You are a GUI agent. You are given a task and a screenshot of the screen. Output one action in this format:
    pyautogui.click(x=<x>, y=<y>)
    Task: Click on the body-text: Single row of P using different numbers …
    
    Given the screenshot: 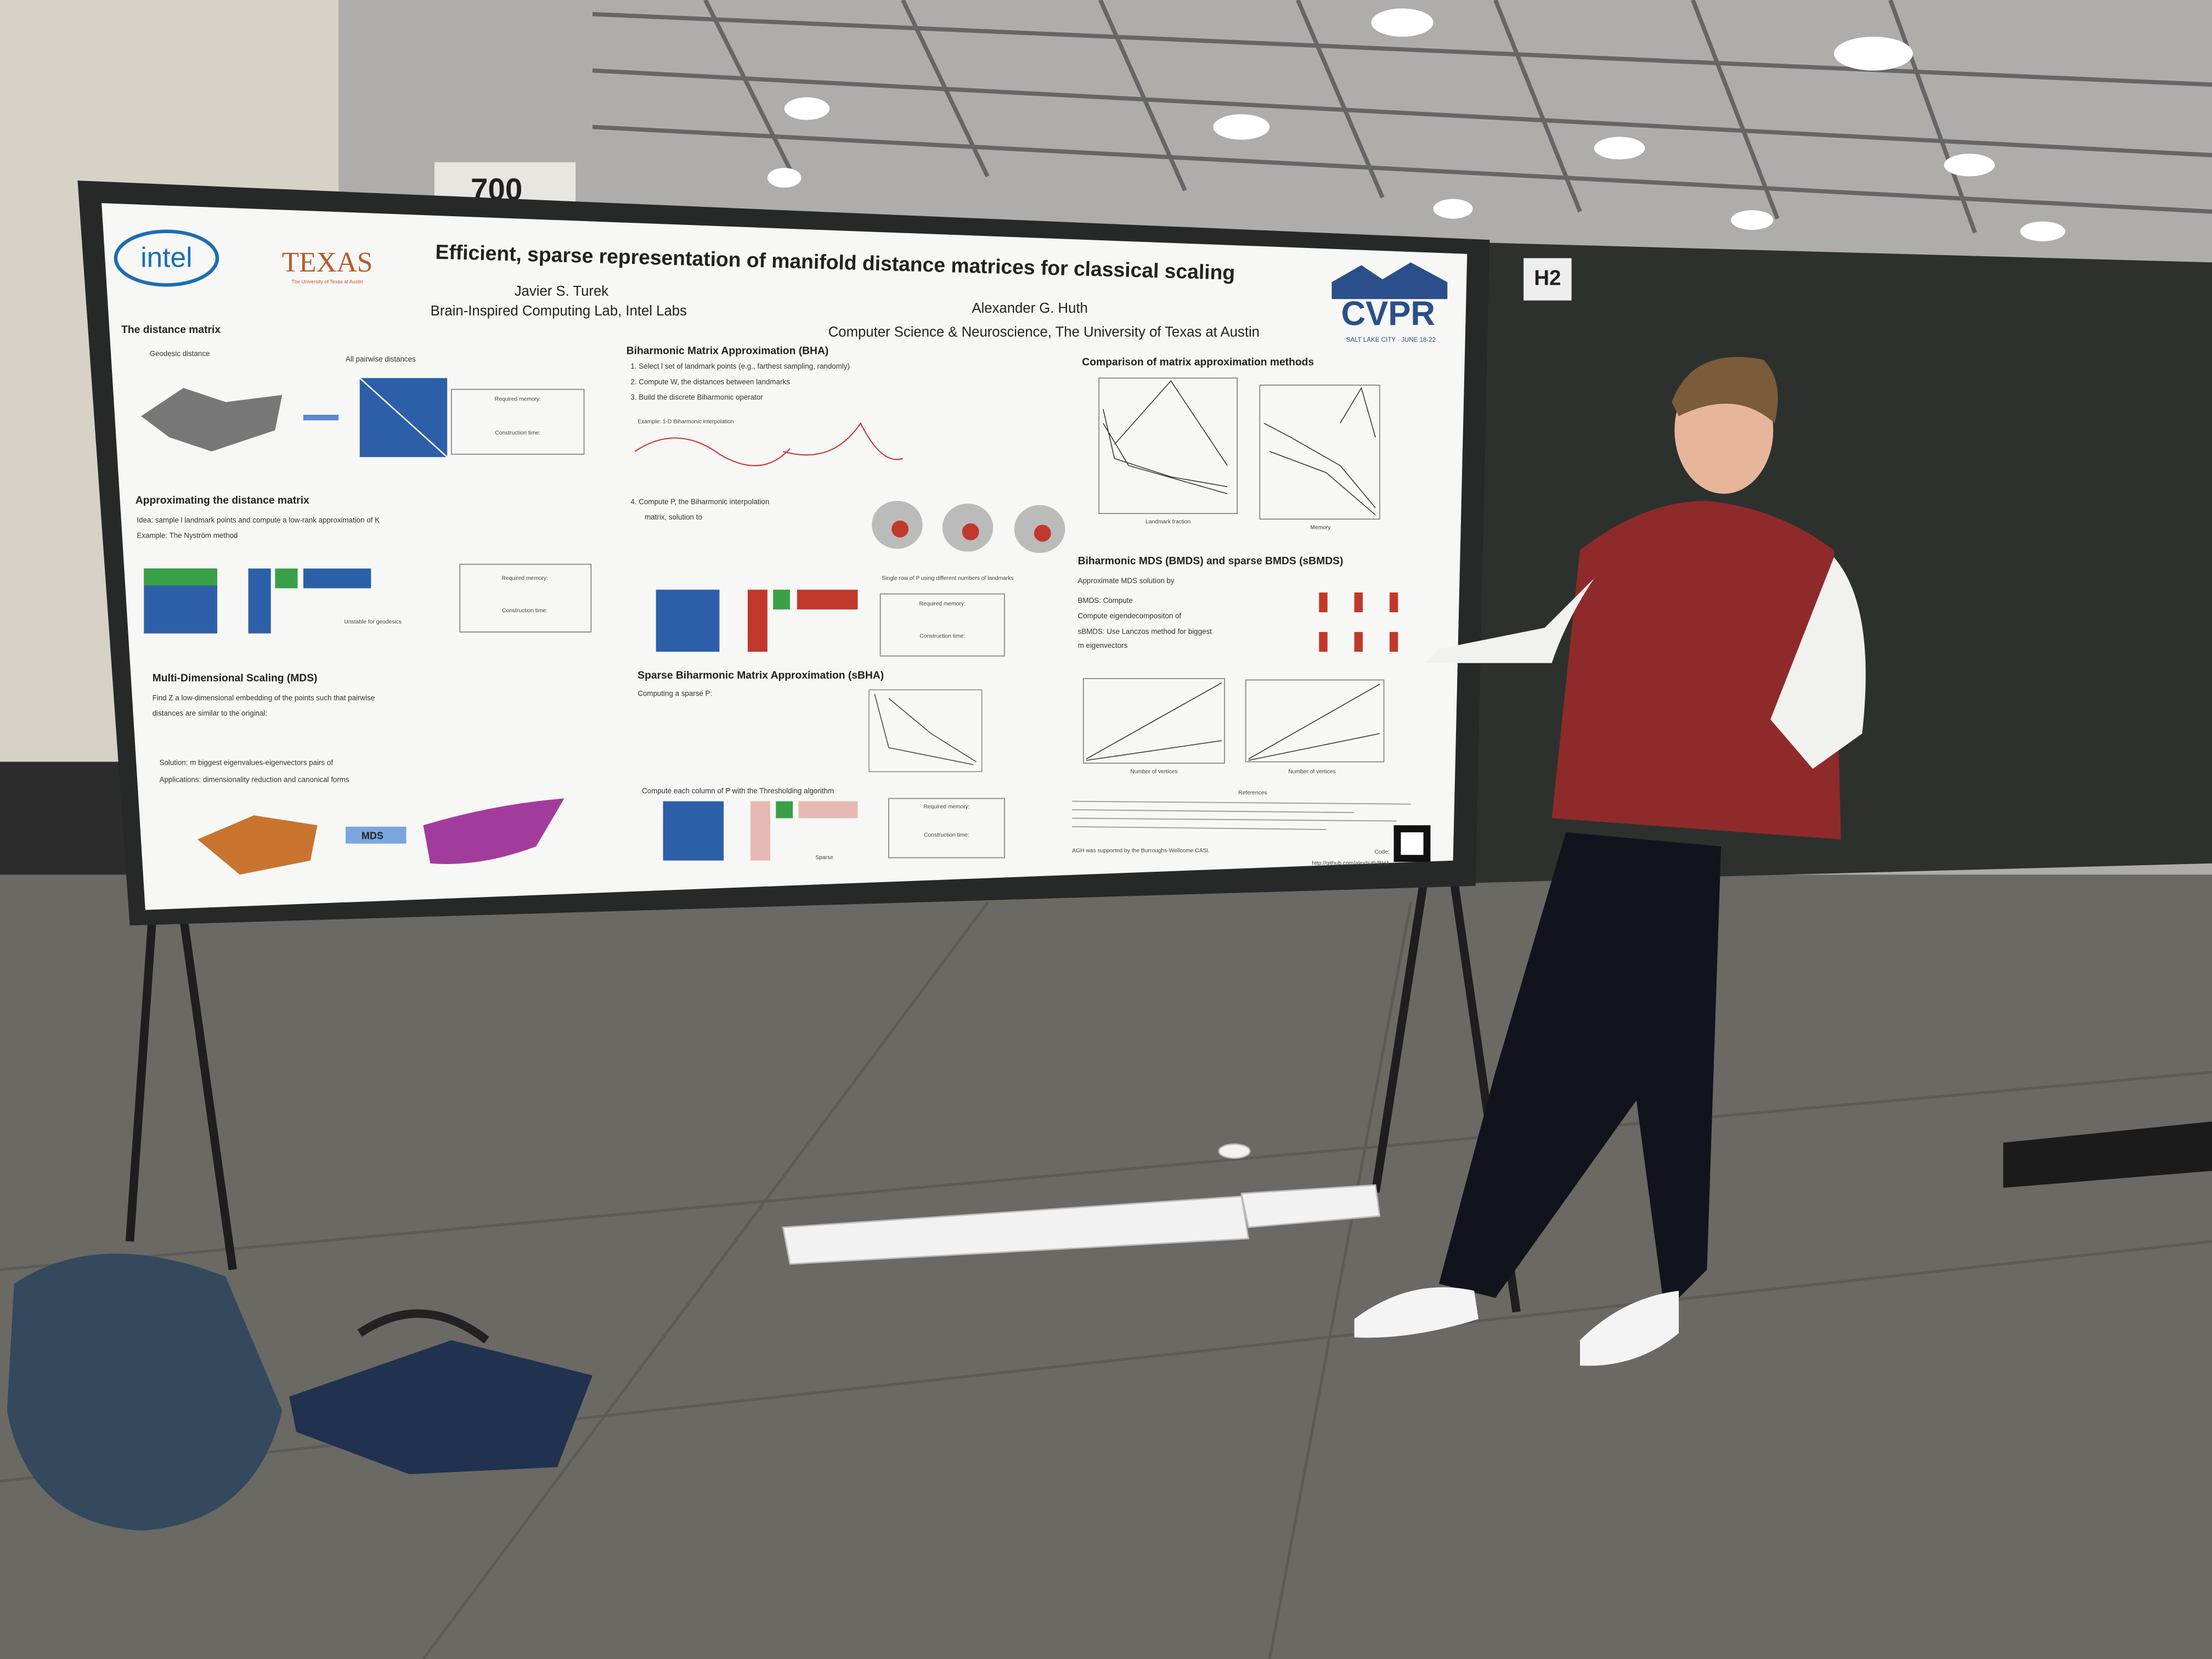 What is the action you would take?
    pyautogui.click(x=947, y=579)
    